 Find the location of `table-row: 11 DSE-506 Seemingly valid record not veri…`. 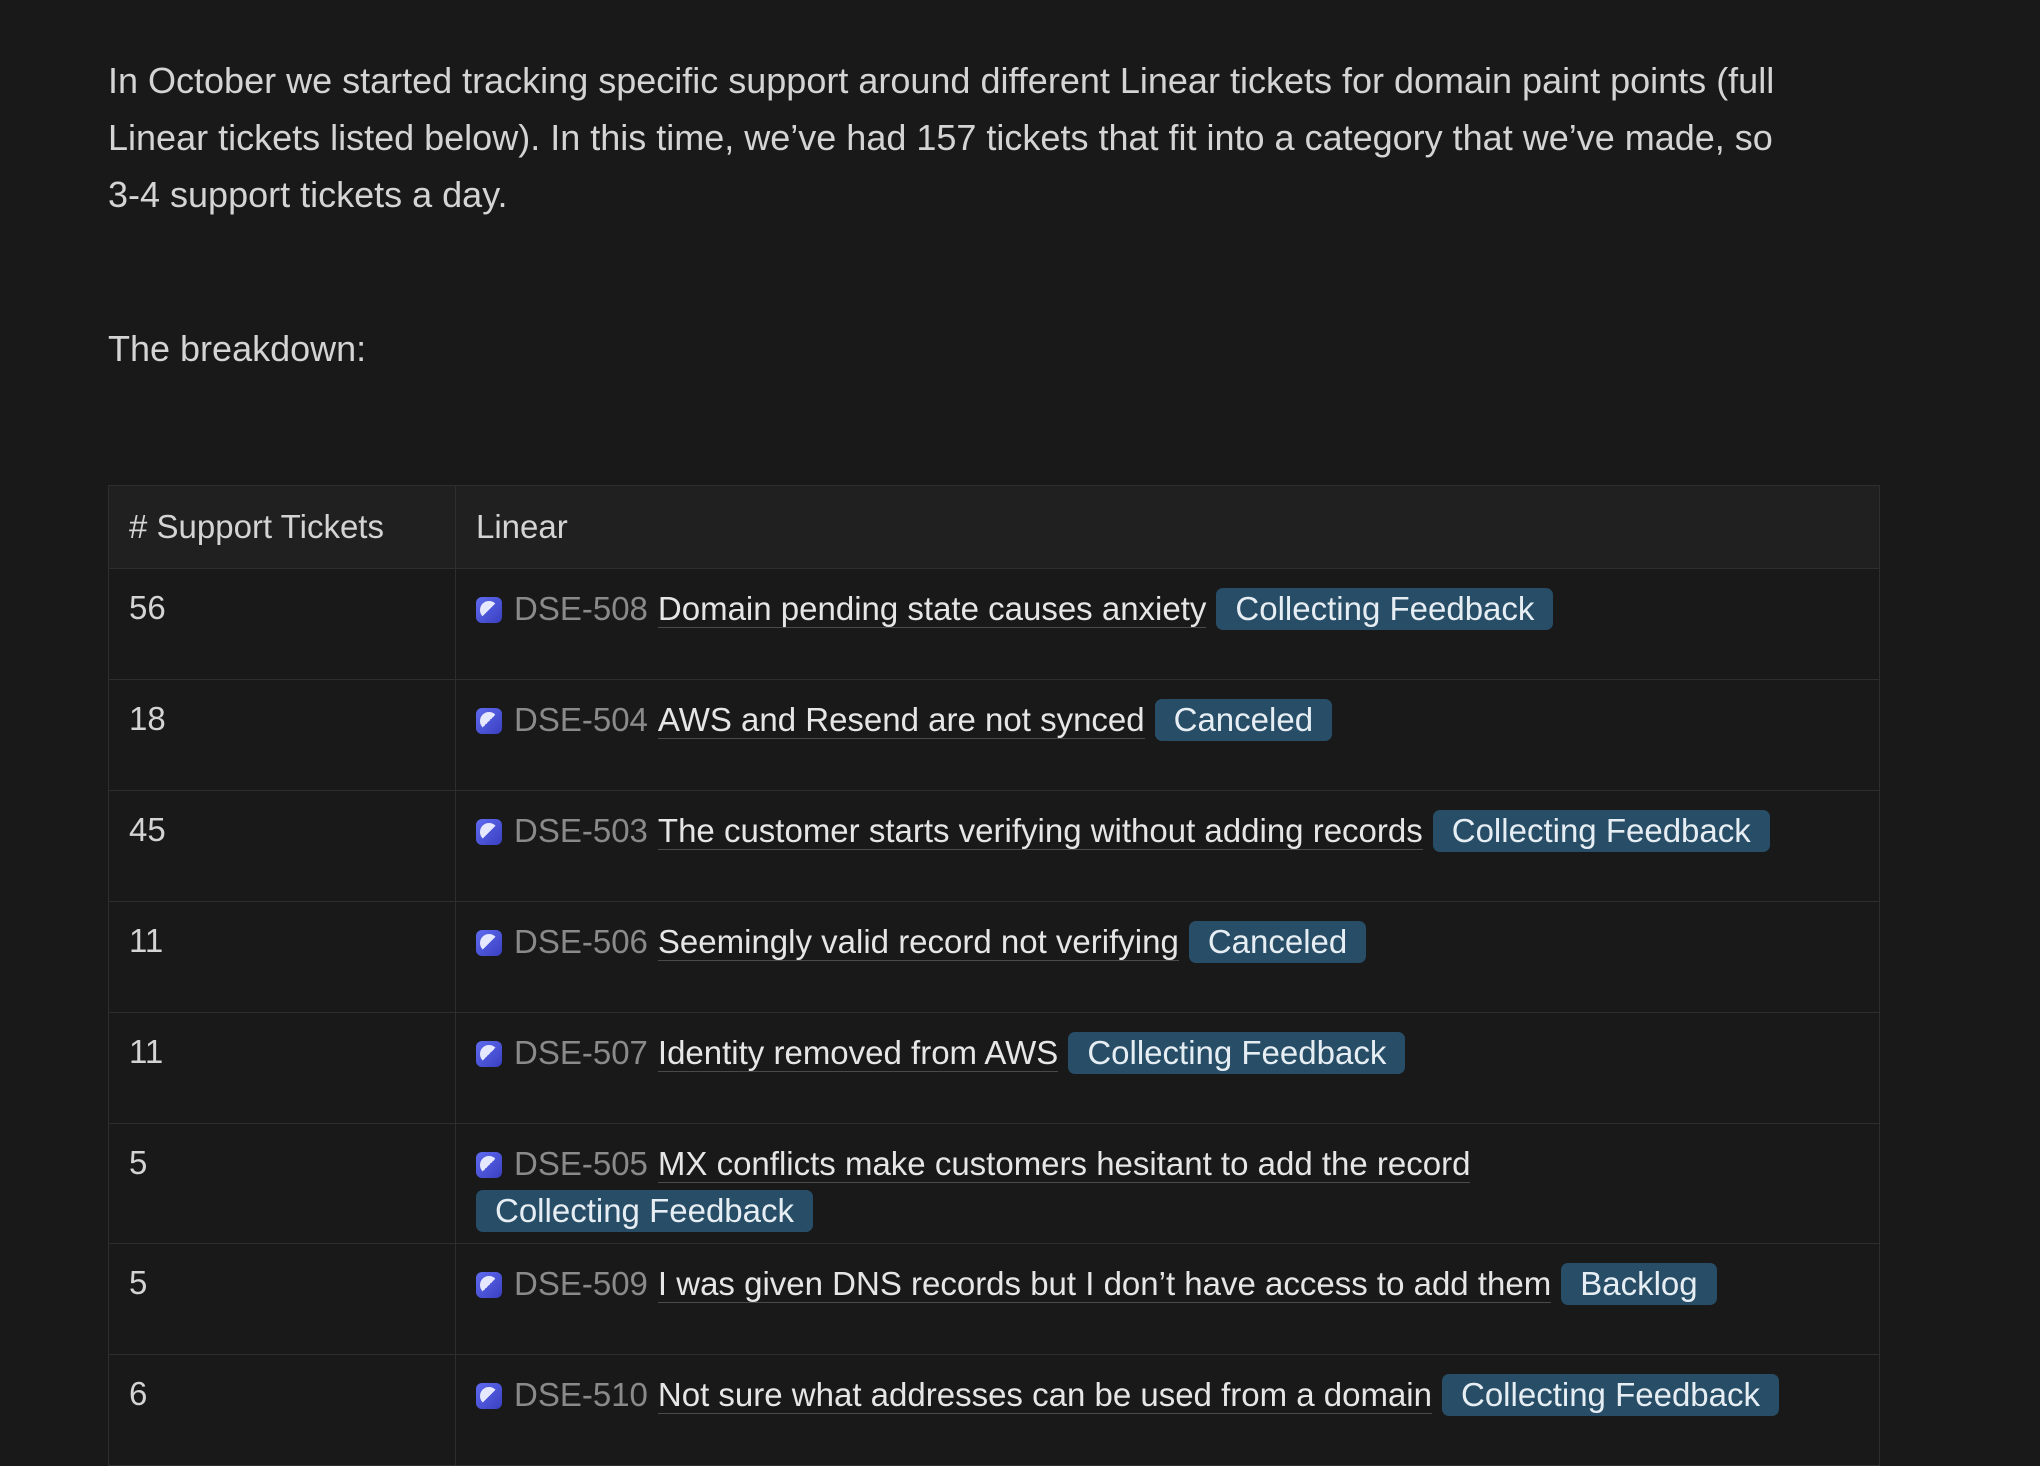

table-row: 11 DSE-506 Seemingly valid record not veri… is located at coordinates (994, 957).